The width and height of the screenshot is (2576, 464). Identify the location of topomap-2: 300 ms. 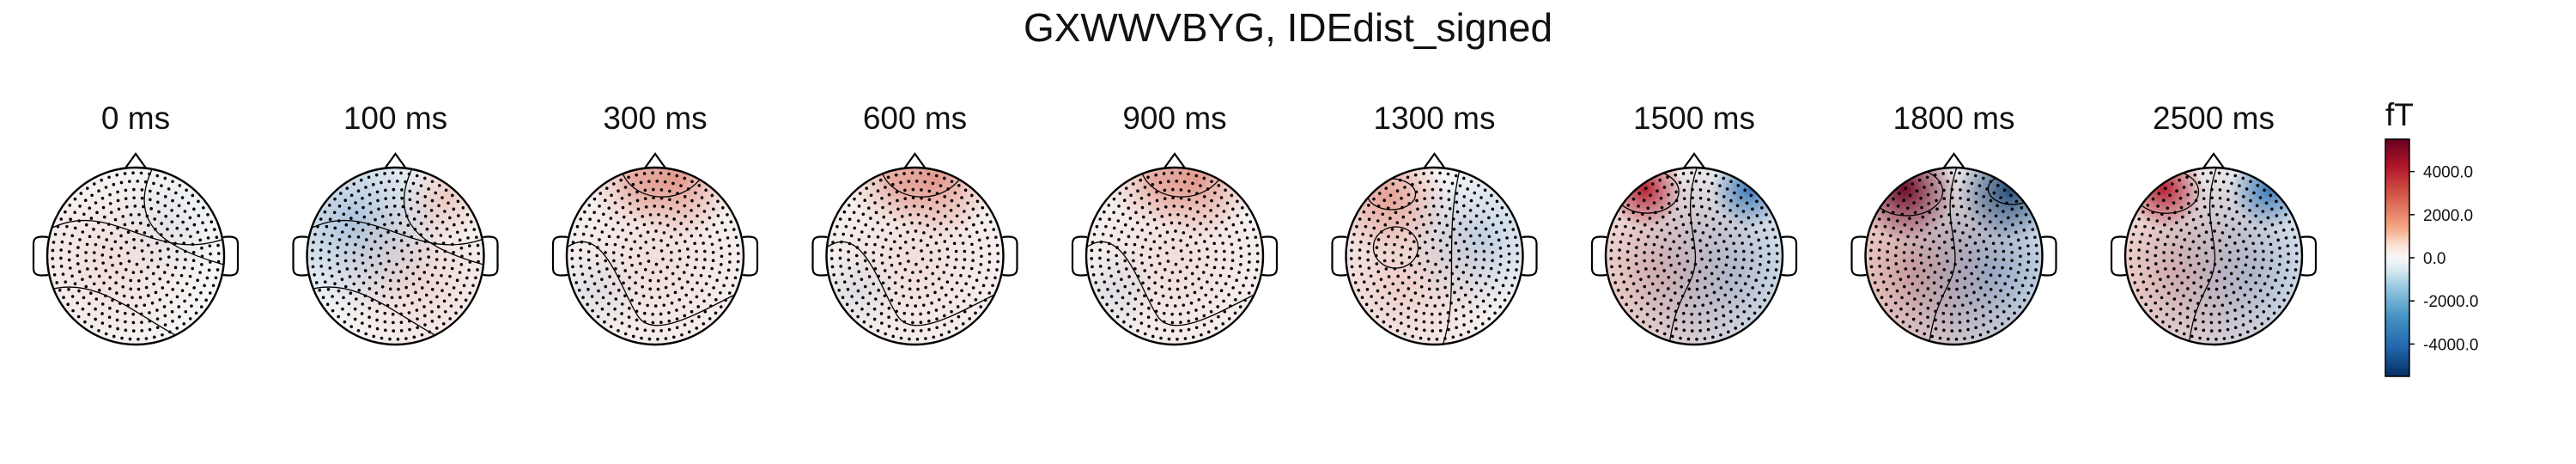
(655, 223).